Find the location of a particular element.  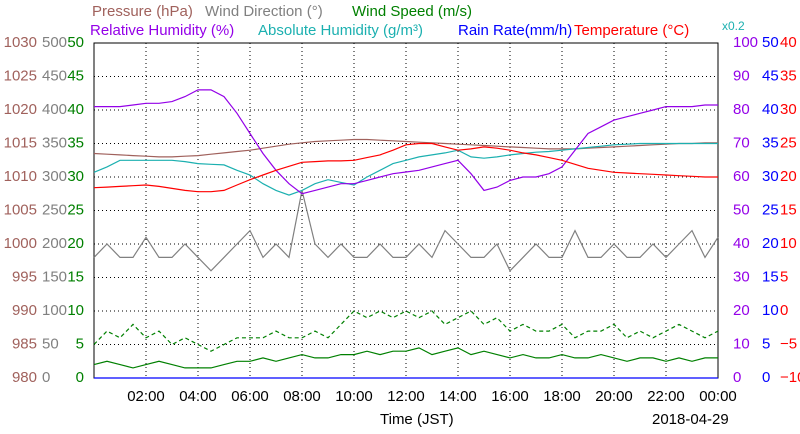

x-tick-label: 04:00 is located at coordinates (198, 396).